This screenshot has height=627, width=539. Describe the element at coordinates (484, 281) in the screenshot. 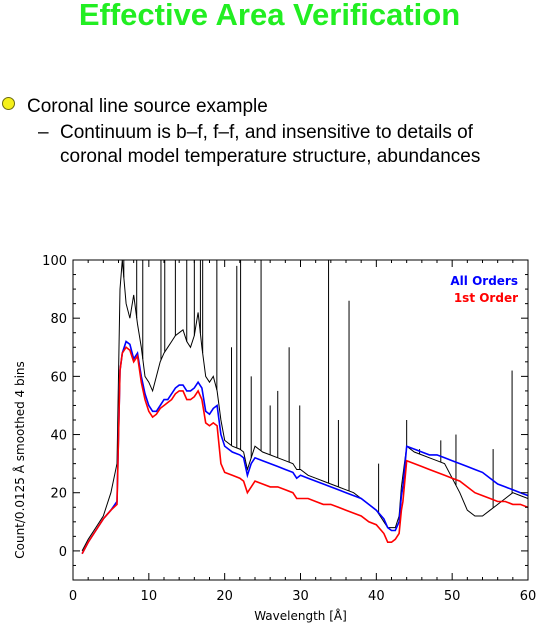

I see `legend-all-orders: All Orders` at that location.